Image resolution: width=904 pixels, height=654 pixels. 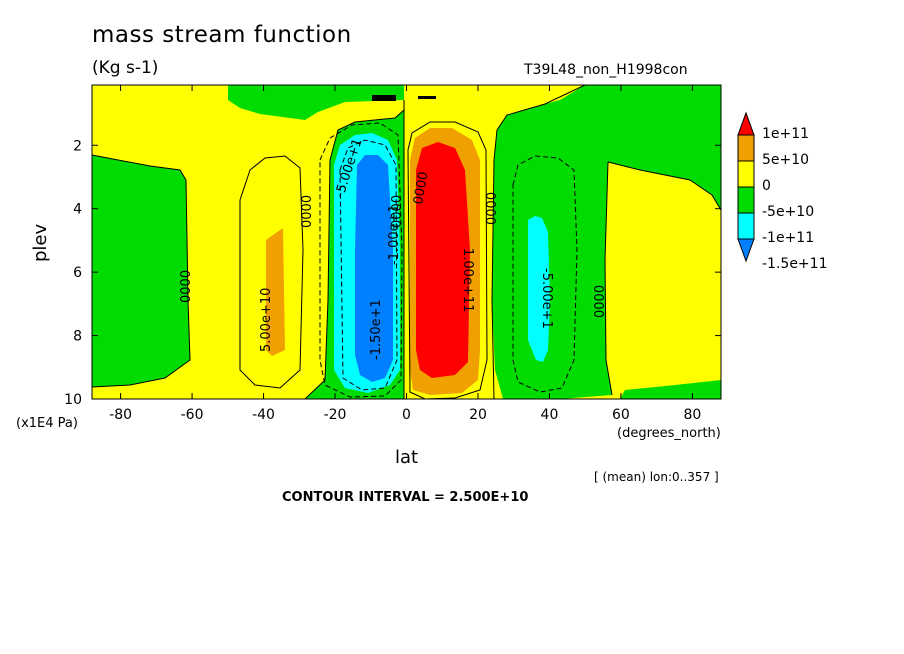 I want to click on x-axis-unit: (degrees_north), so click(x=669, y=433).